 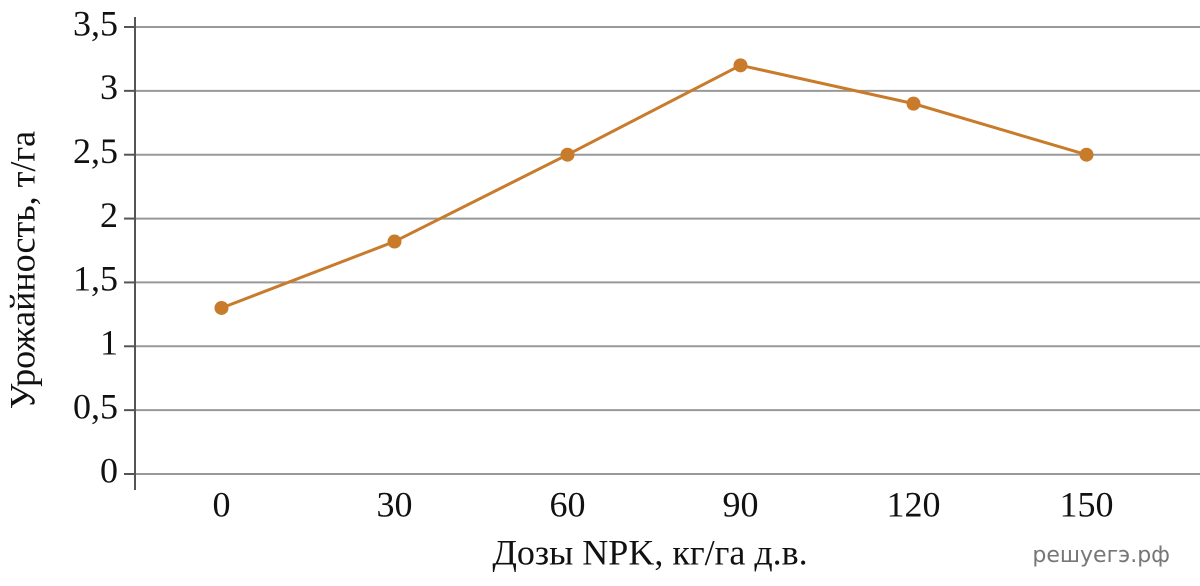 I want to click on y-axis-label: Урожайность, т/га, so click(x=22, y=270).